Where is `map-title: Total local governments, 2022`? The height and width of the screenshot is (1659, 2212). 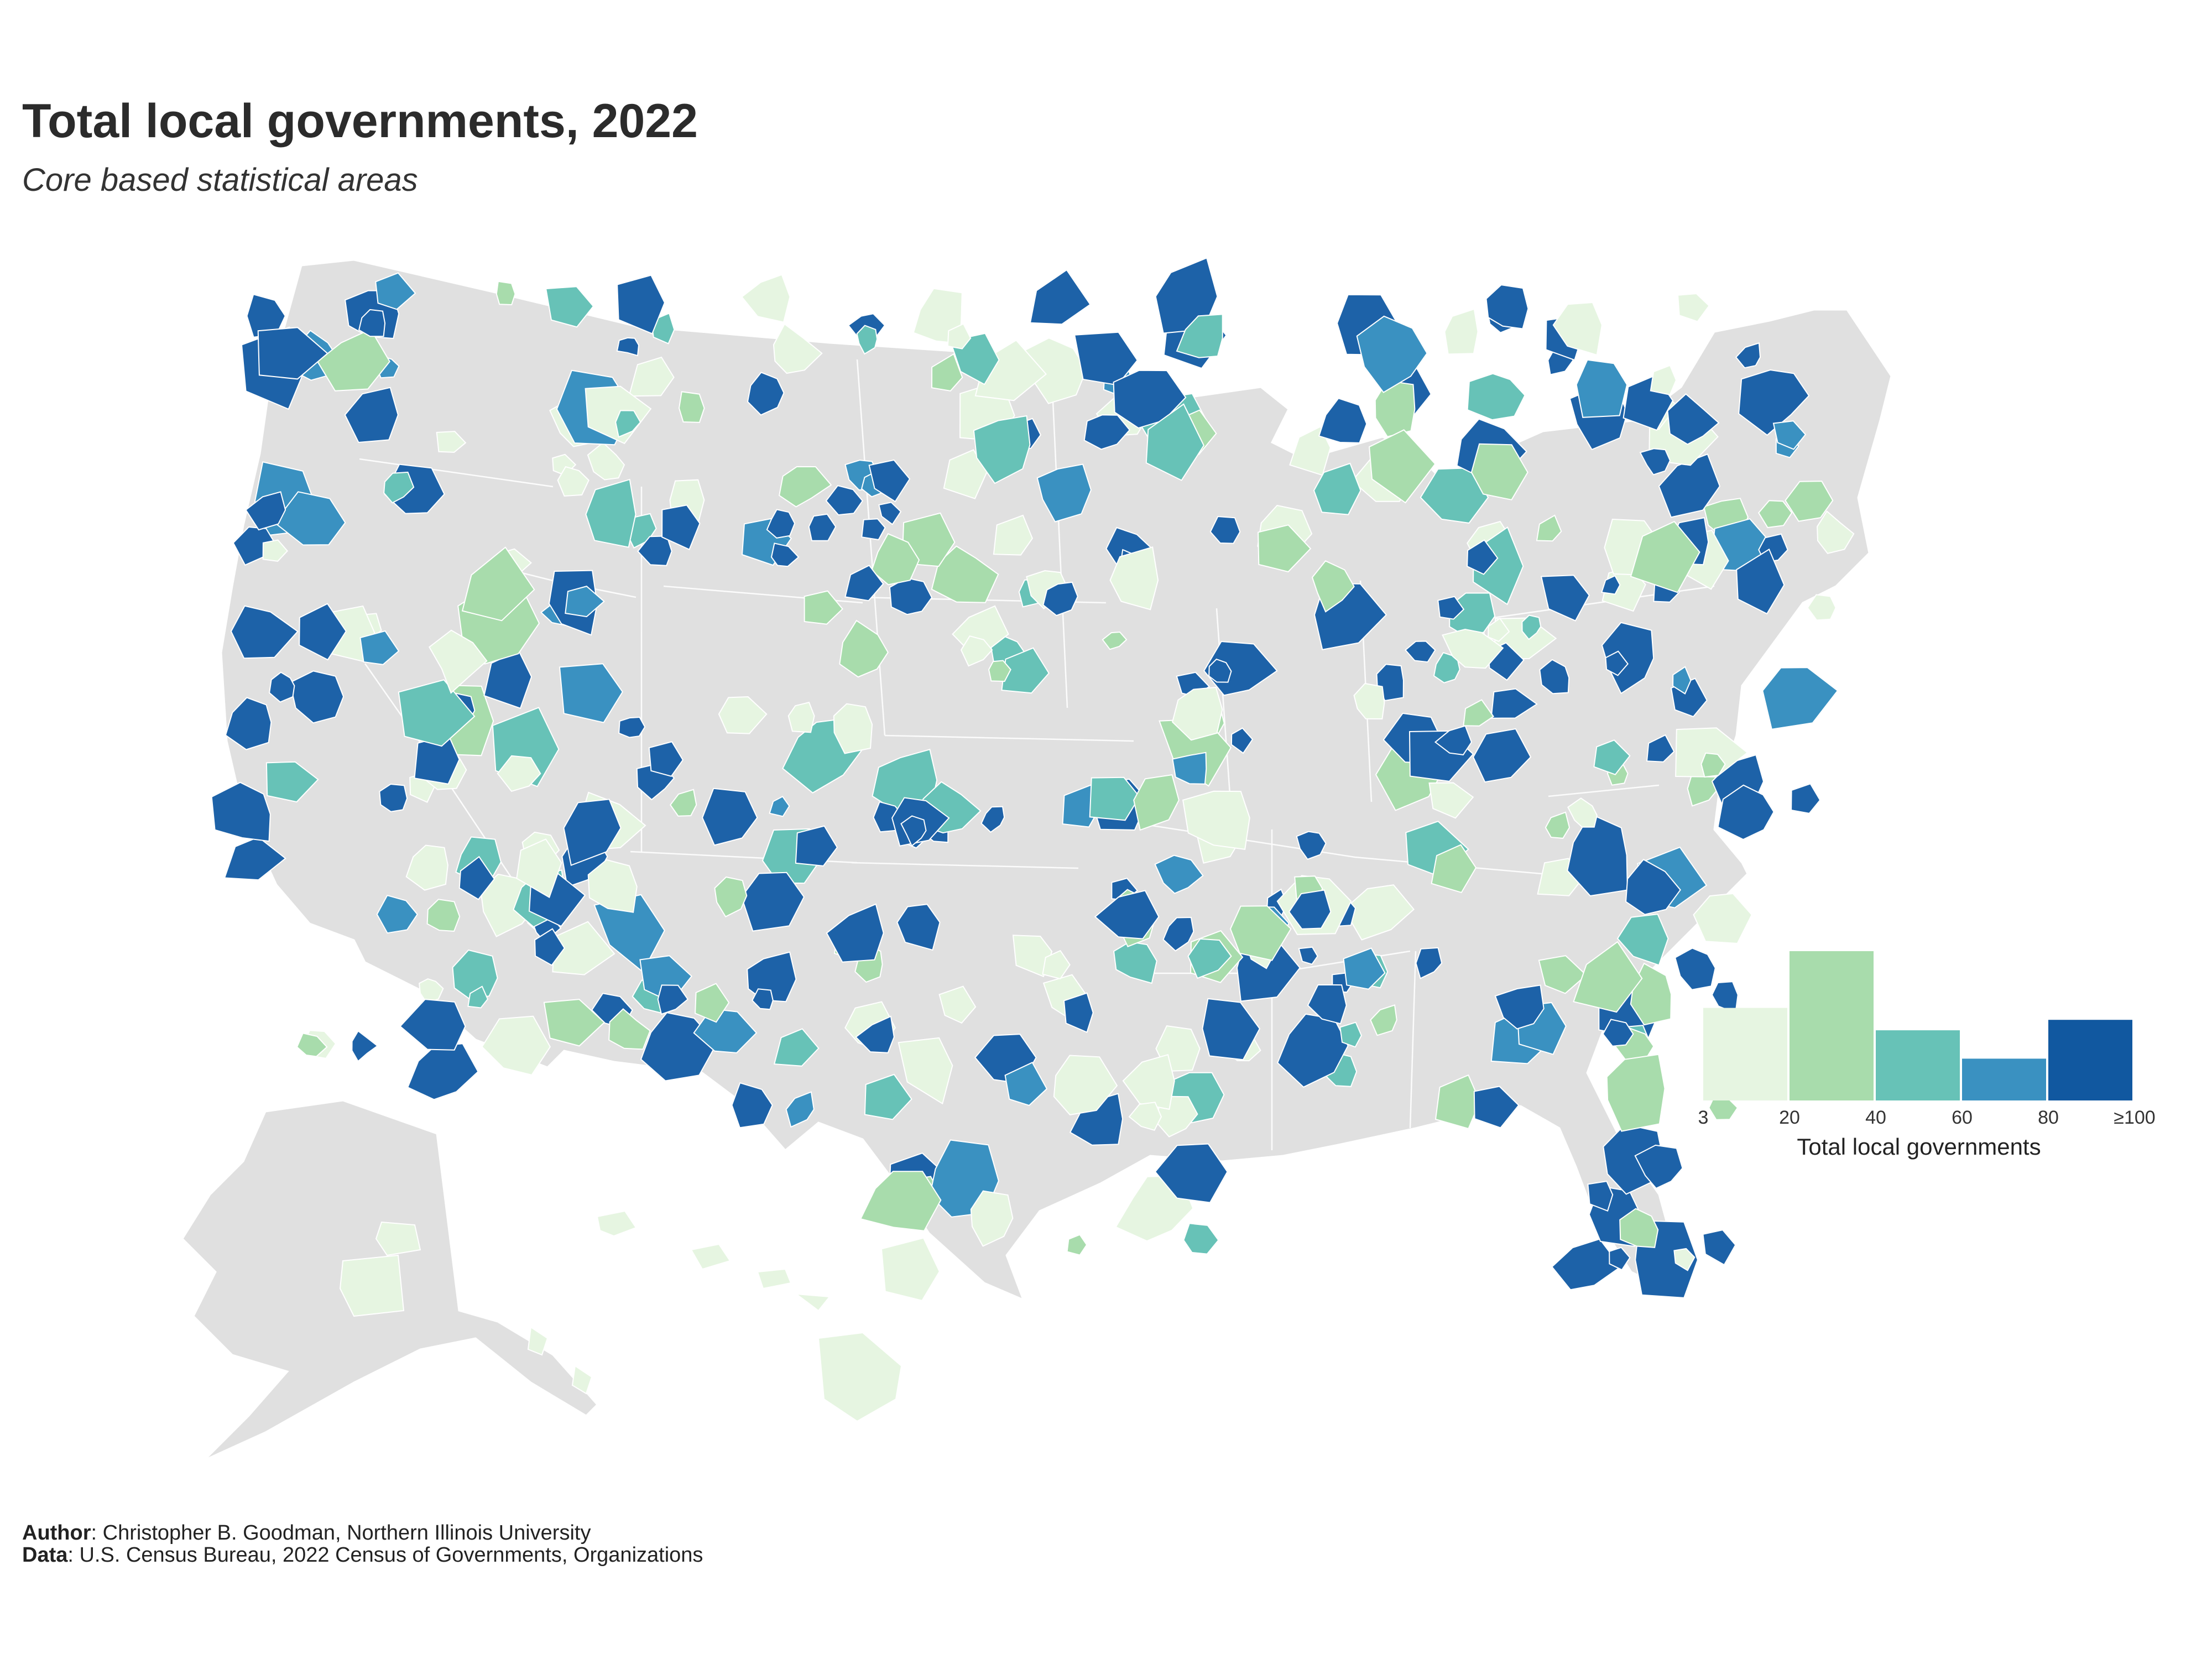 map-title: Total local governments, 2022 is located at coordinates (360, 122).